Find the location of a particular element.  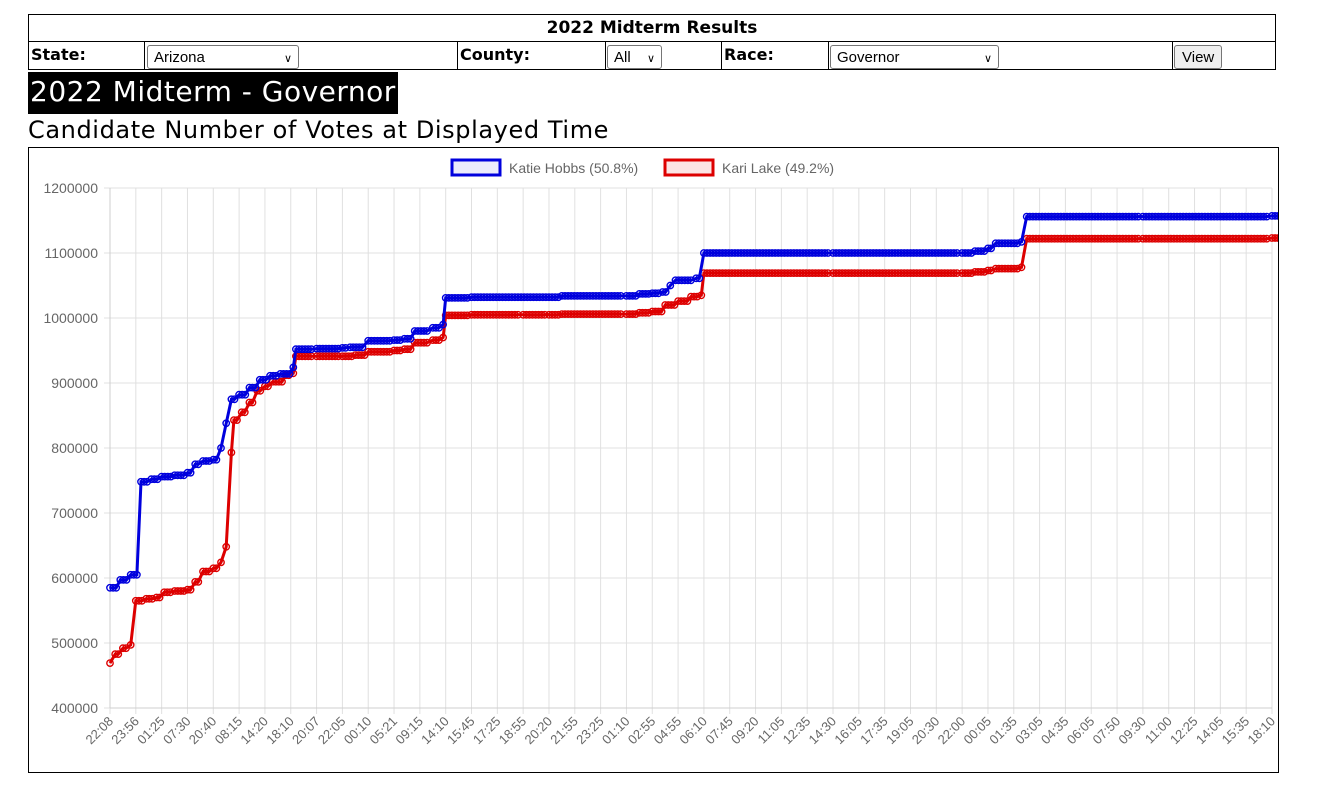

x-tick-label: 15:45 is located at coordinates (461, 731).